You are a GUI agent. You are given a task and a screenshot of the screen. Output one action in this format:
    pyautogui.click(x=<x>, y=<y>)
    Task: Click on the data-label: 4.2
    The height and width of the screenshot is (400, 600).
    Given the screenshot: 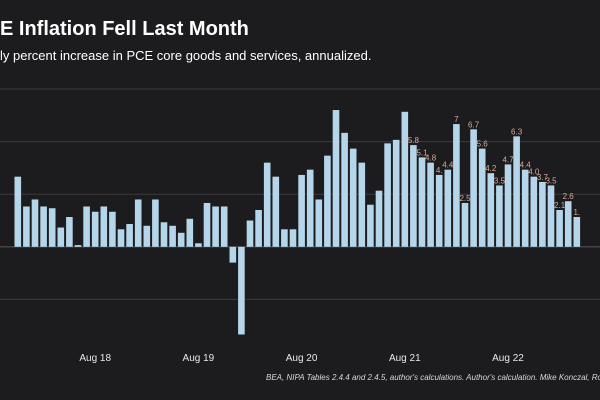 What is the action you would take?
    pyautogui.click(x=491, y=168)
    